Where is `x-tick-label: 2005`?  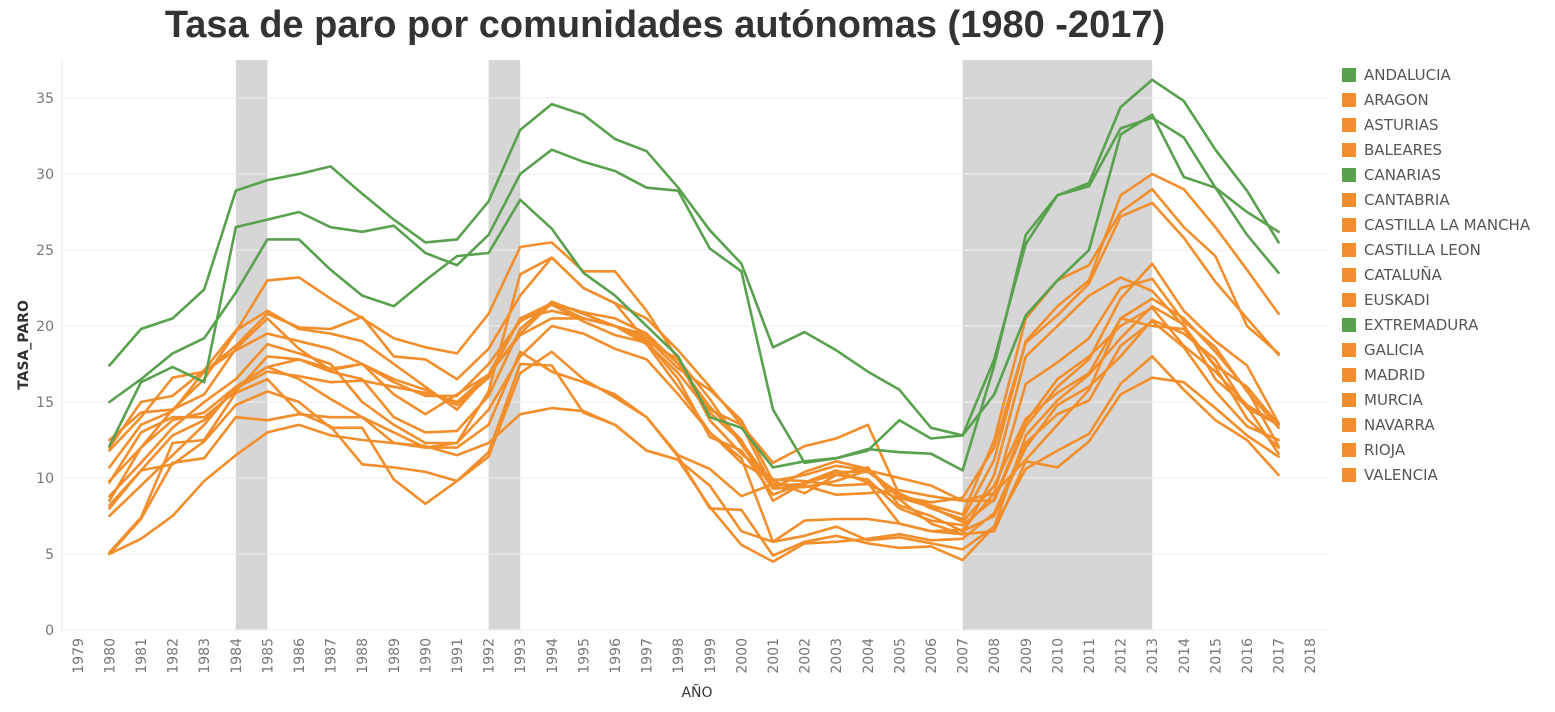
x-tick-label: 2005 is located at coordinates (900, 656).